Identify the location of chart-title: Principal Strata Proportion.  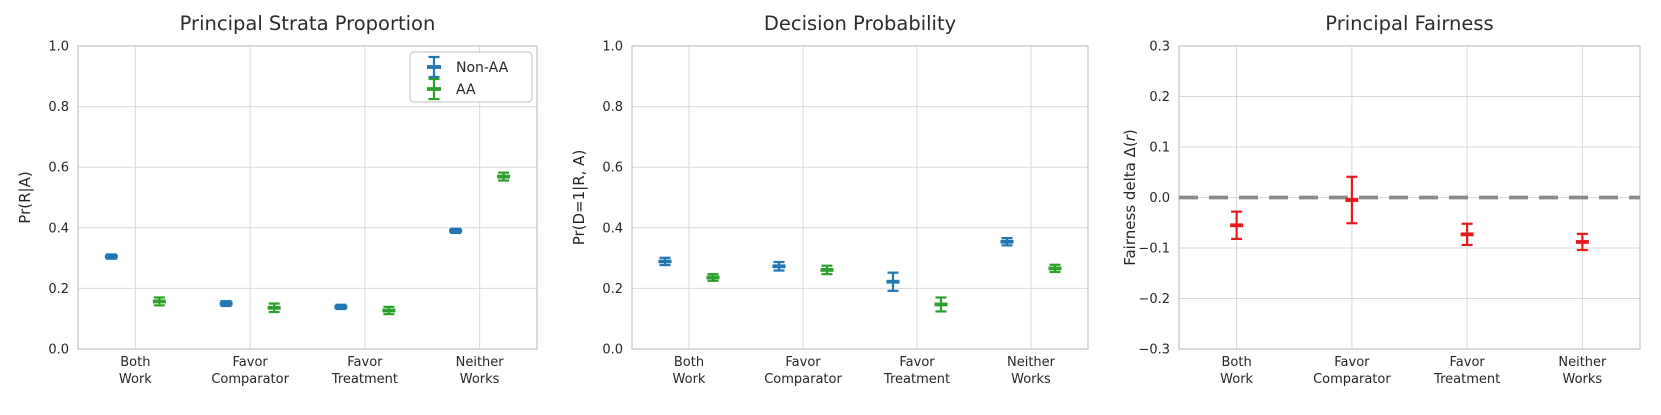
(308, 23).